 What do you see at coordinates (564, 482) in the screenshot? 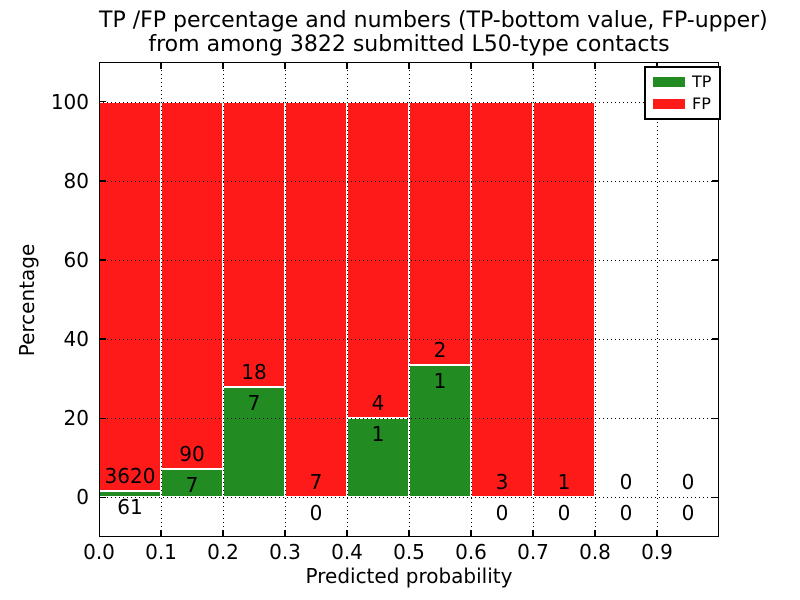
I see `fp-count-label: 1` at bounding box center [564, 482].